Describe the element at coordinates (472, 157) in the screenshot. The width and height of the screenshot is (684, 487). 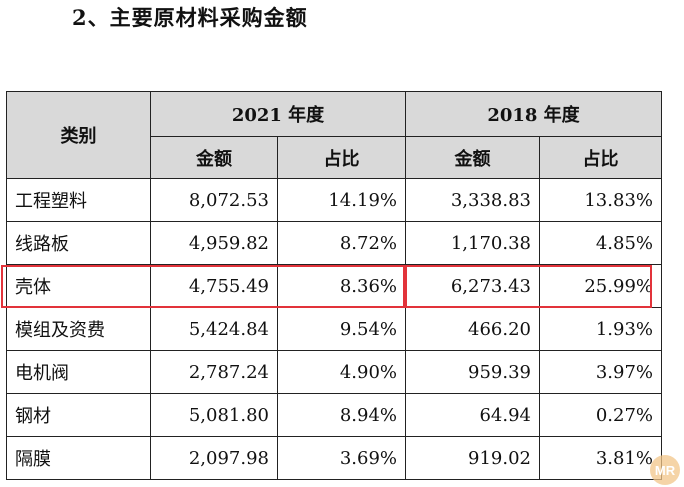
I see `amount-header-2018: 金额` at that location.